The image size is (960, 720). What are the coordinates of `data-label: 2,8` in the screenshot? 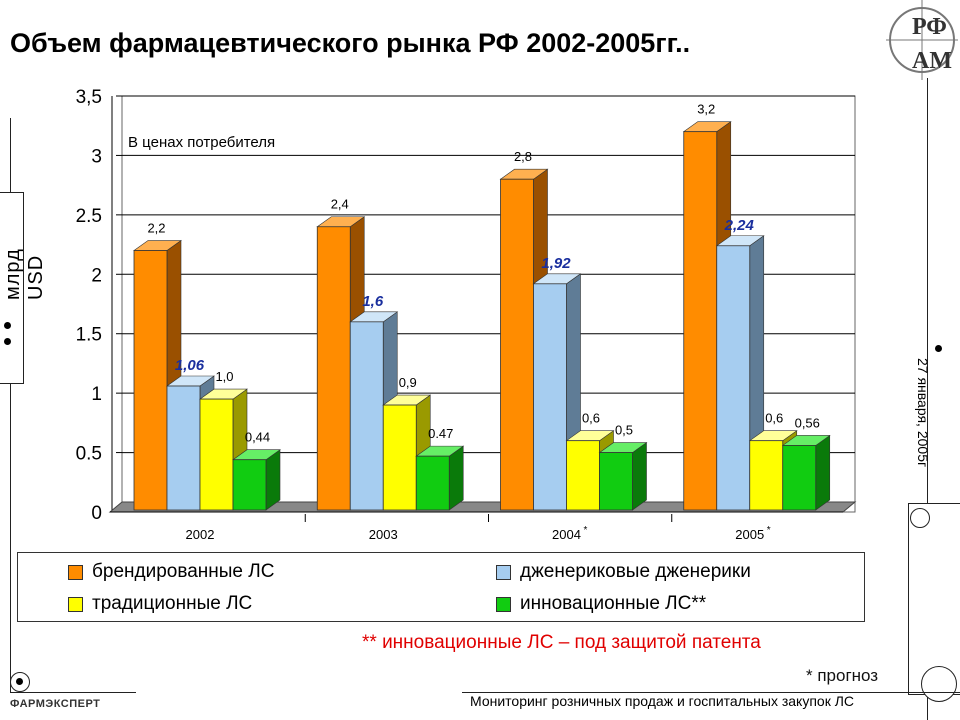 It's located at (523, 156).